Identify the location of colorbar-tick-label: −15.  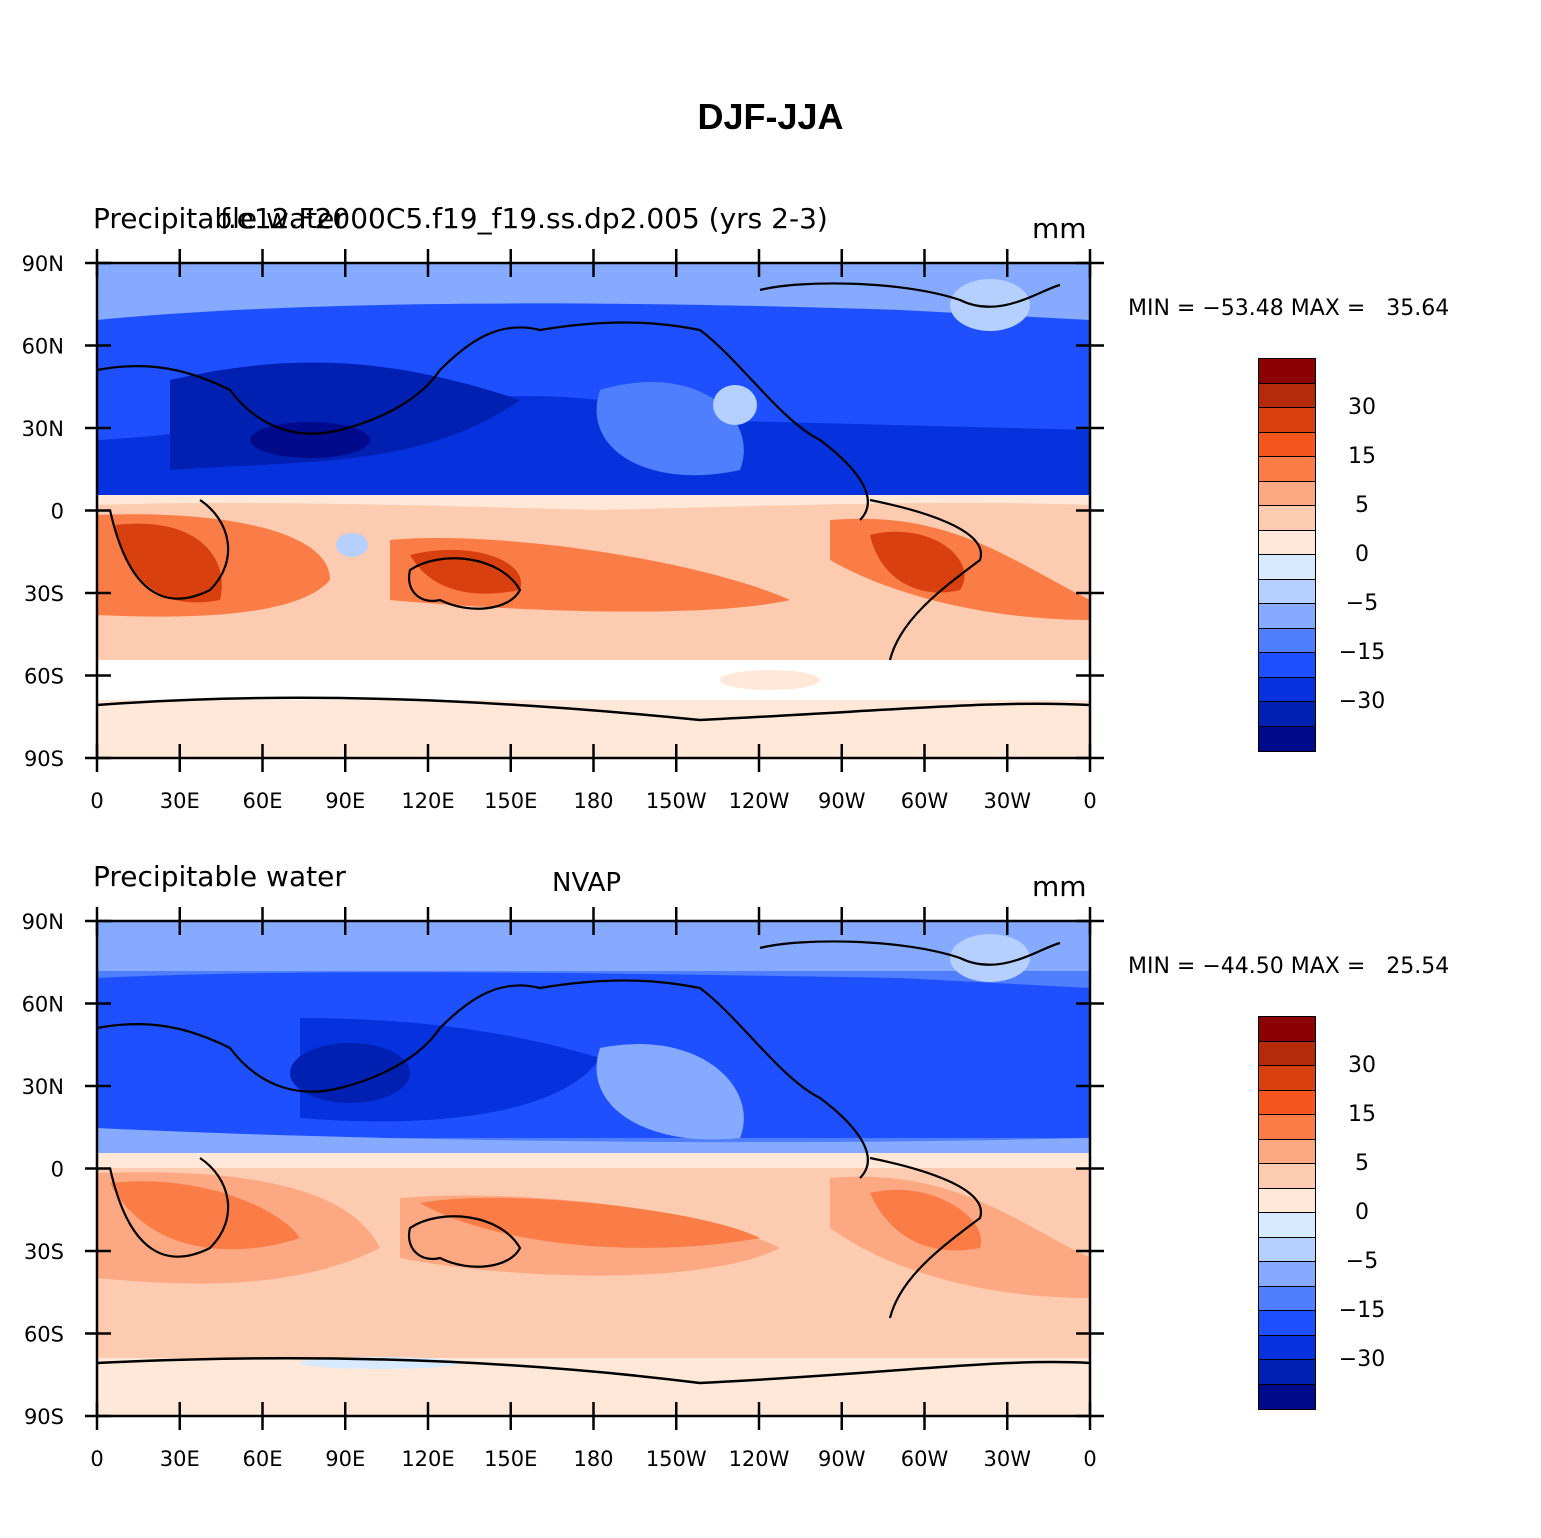
(1362, 1310).